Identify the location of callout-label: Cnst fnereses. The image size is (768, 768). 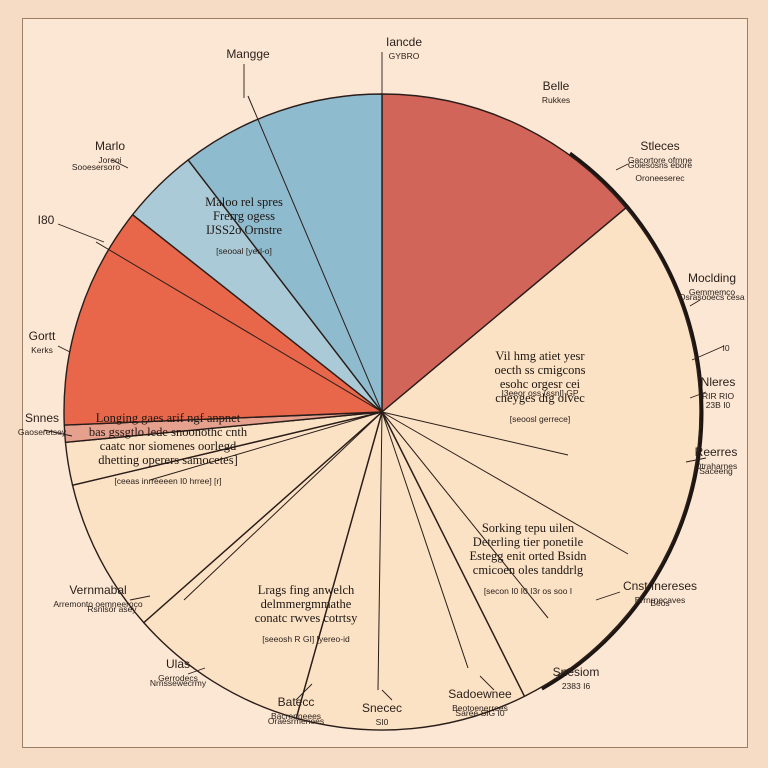
(660, 586).